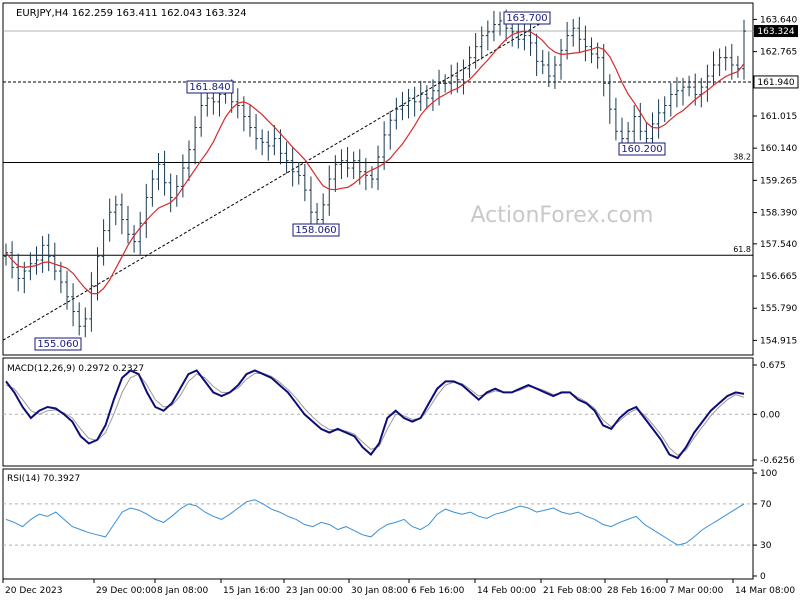 Image resolution: width=800 pixels, height=600 pixels. I want to click on current-price-label: 163.324, so click(775, 32).